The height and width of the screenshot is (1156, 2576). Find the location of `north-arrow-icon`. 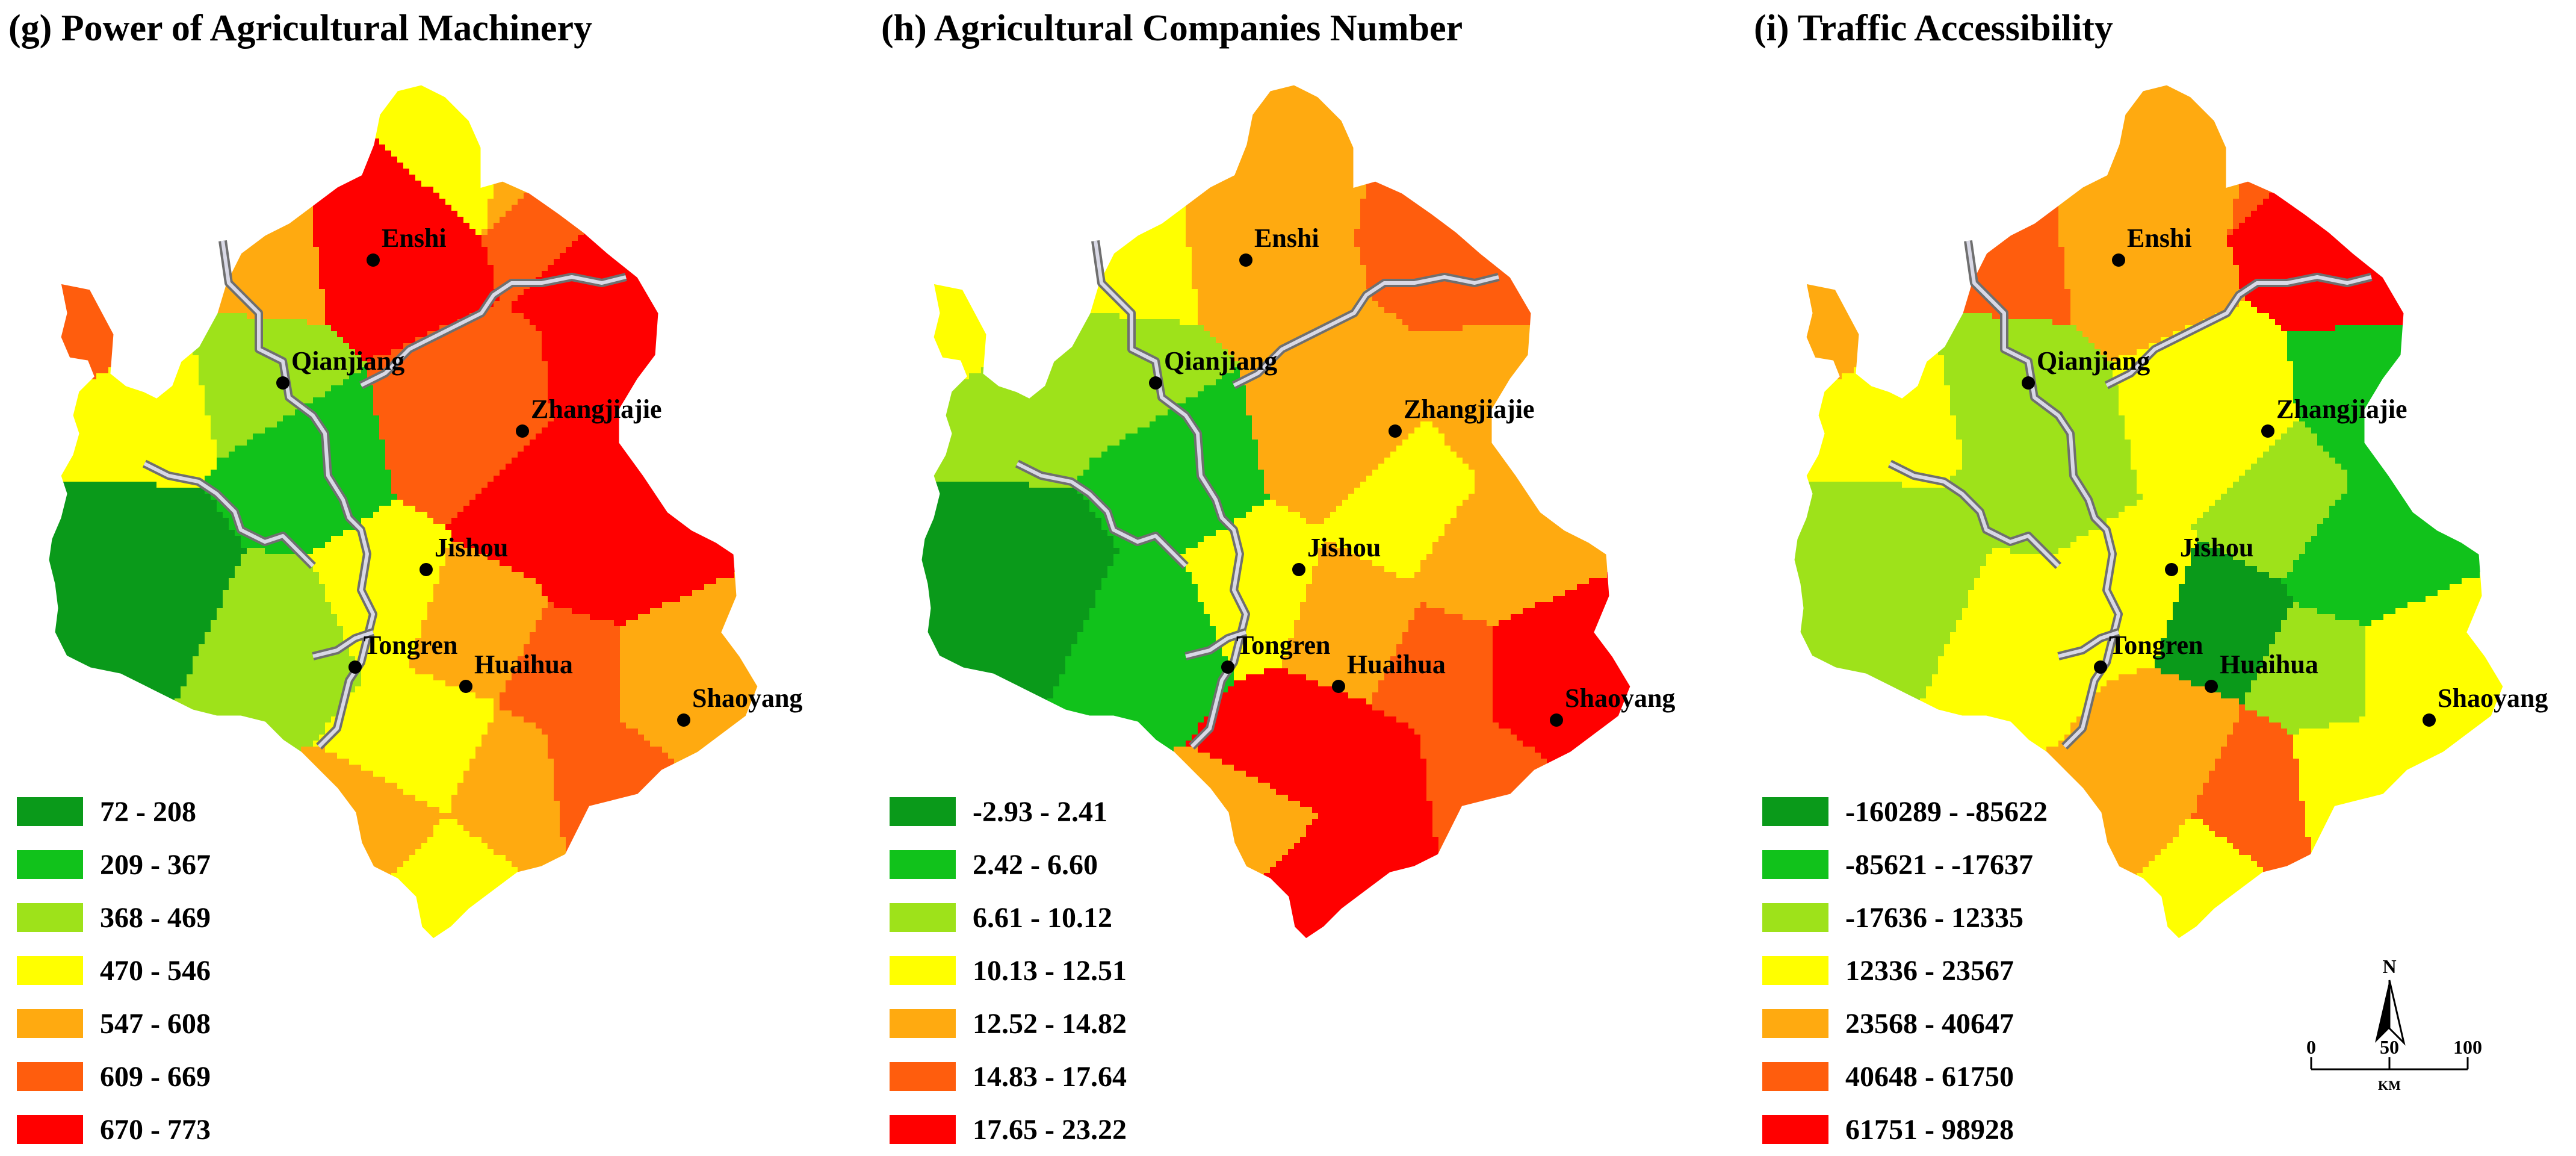

north-arrow-icon is located at coordinates (2391, 1013).